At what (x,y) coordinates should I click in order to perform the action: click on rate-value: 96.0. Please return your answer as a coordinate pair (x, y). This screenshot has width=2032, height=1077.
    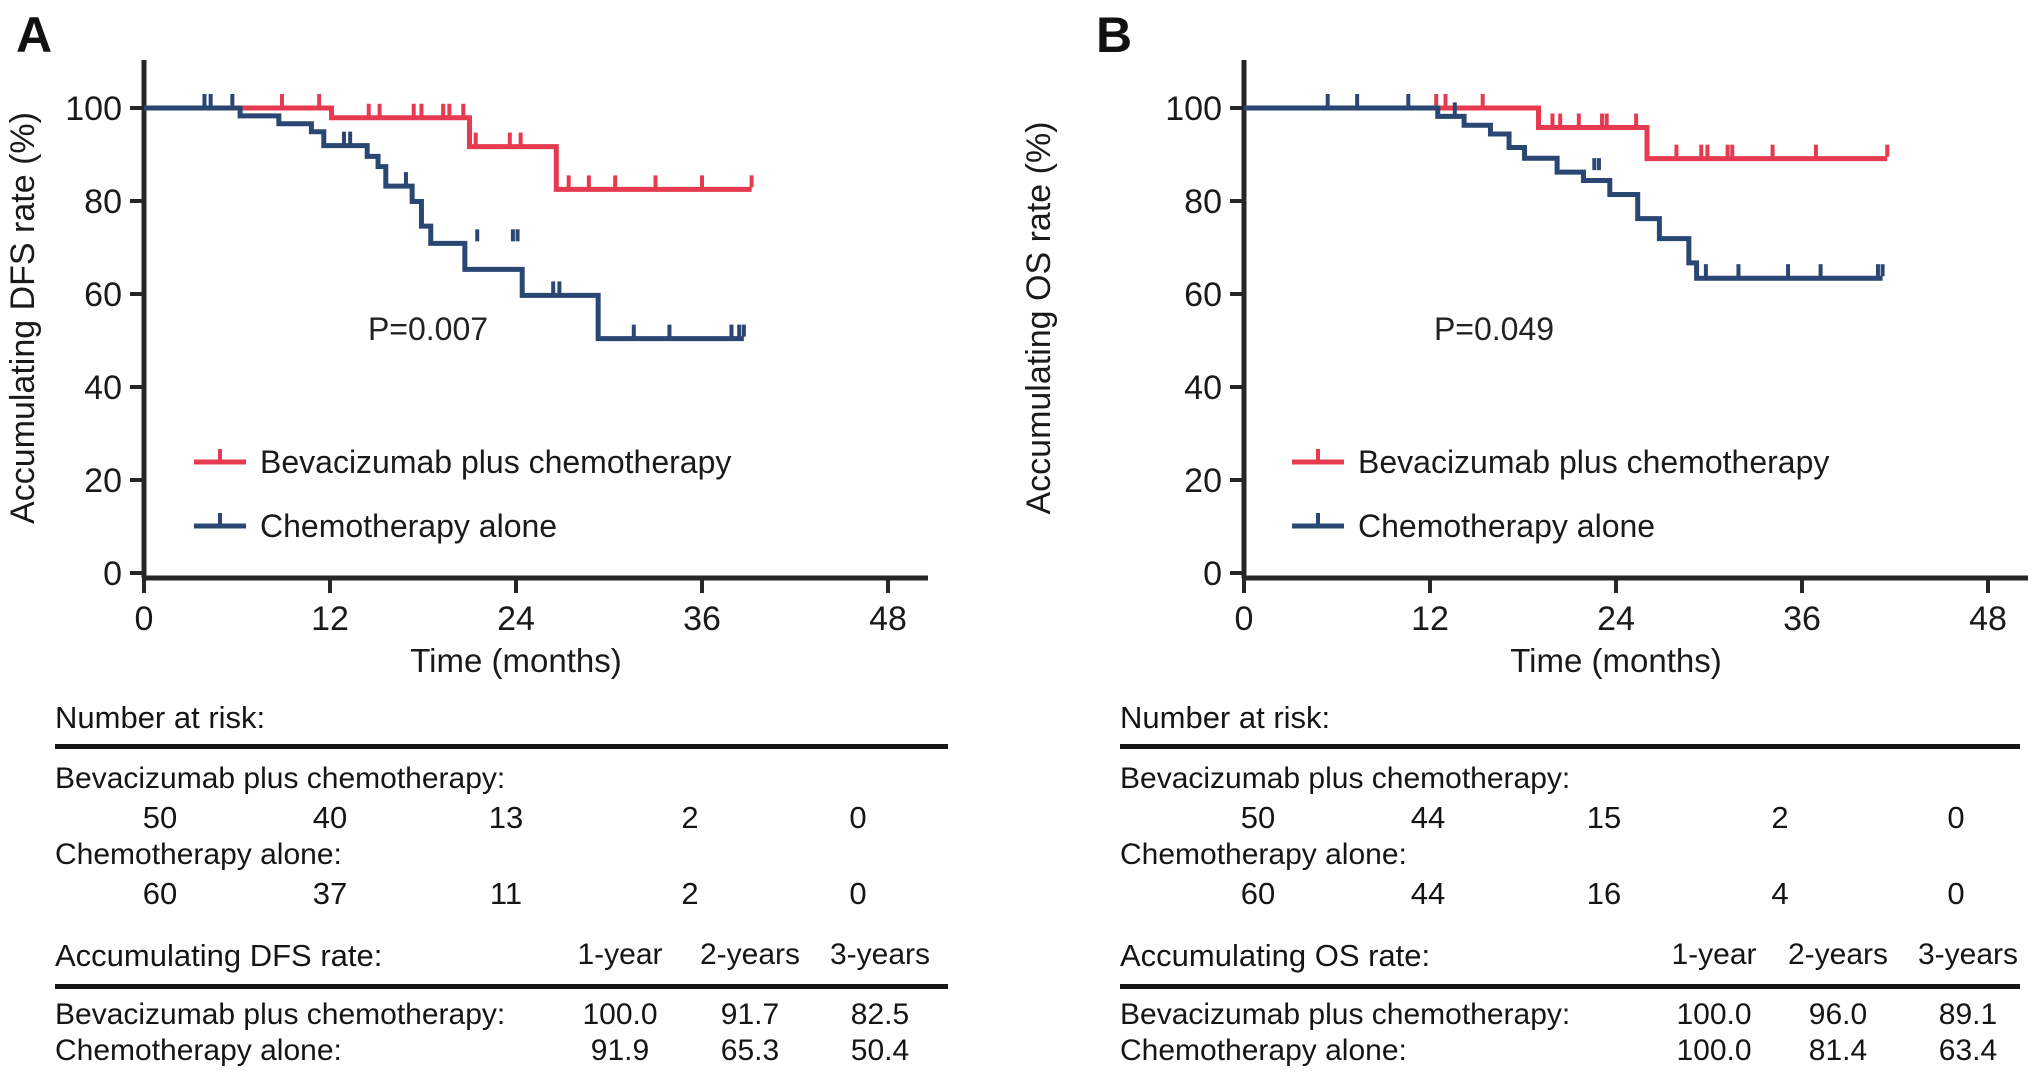
    Looking at the image, I should click on (1838, 1014).